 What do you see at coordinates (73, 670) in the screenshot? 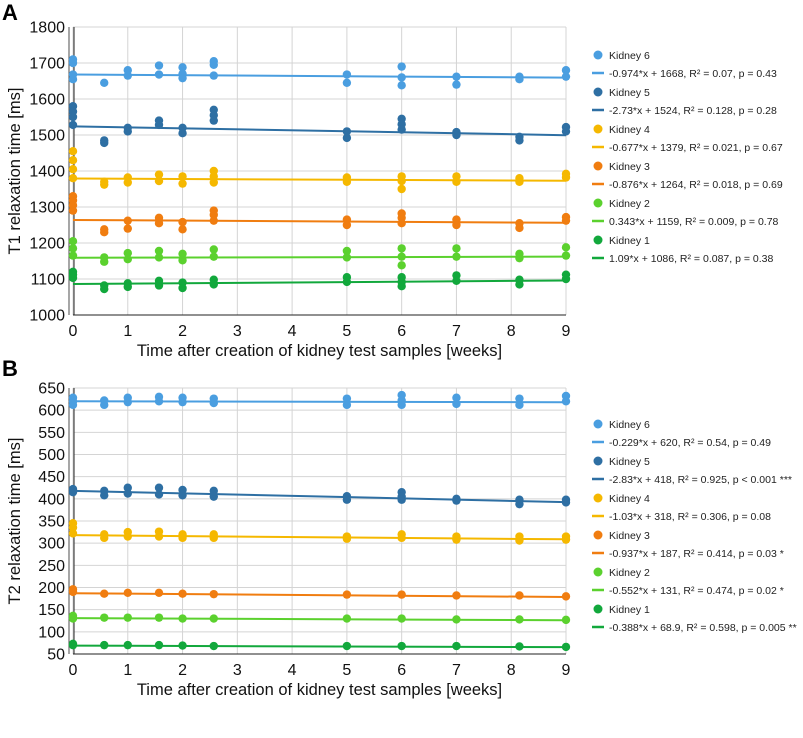
I see `x-tick-label: 0` at bounding box center [73, 670].